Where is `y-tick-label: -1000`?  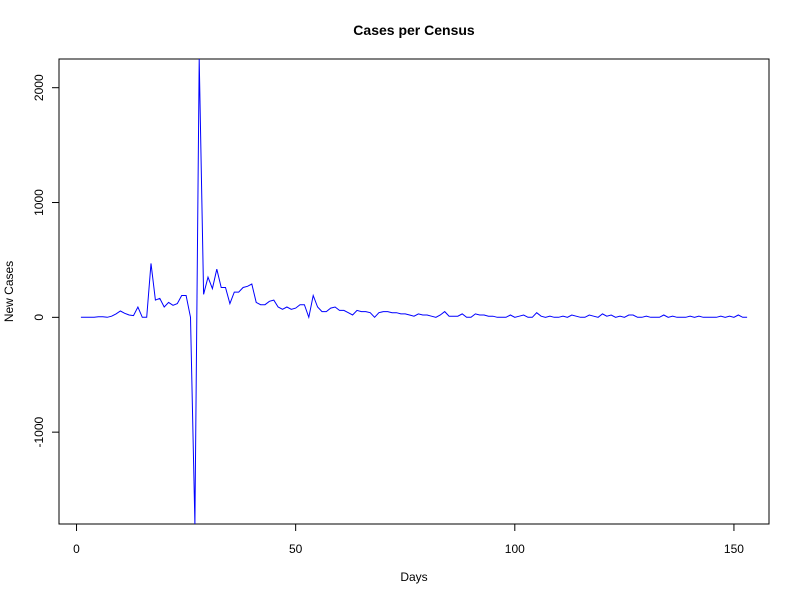
y-tick-label: -1000 is located at coordinates (39, 431).